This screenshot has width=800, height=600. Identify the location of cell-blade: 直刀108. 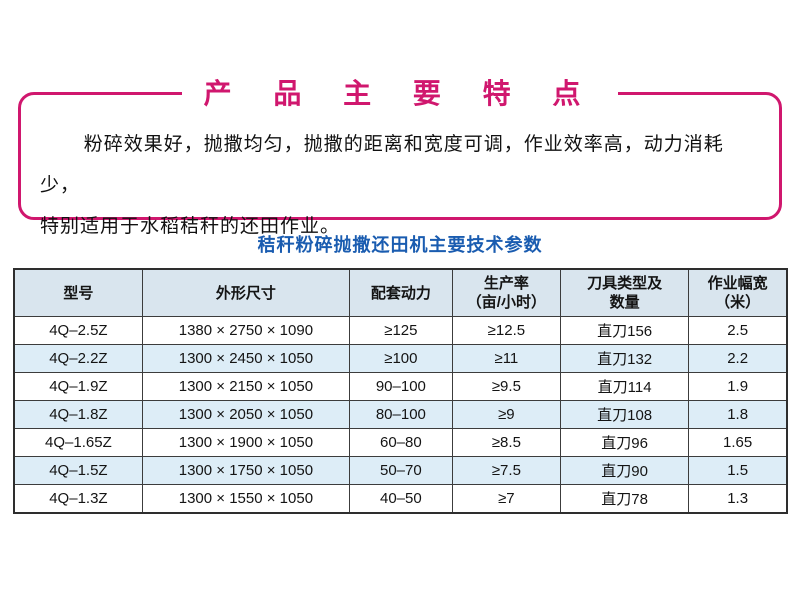
(624, 414).